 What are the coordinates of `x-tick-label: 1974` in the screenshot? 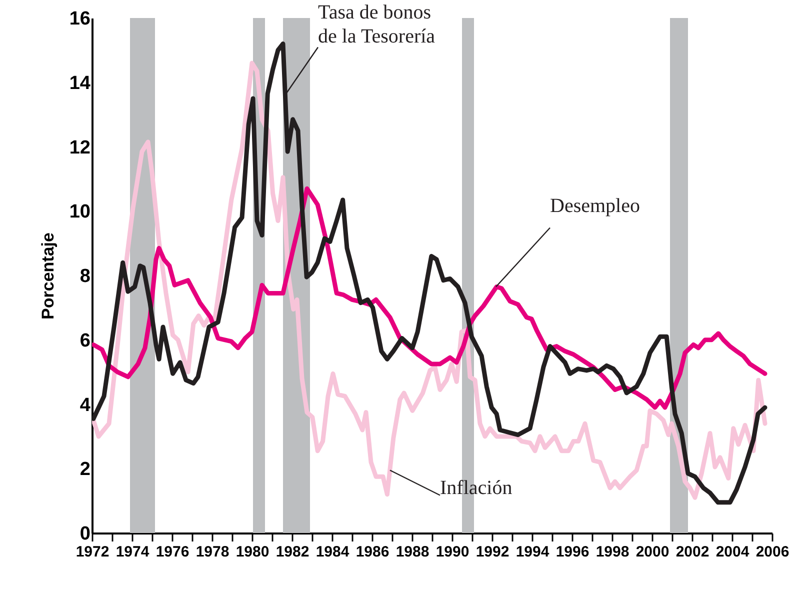 It's located at (133, 552).